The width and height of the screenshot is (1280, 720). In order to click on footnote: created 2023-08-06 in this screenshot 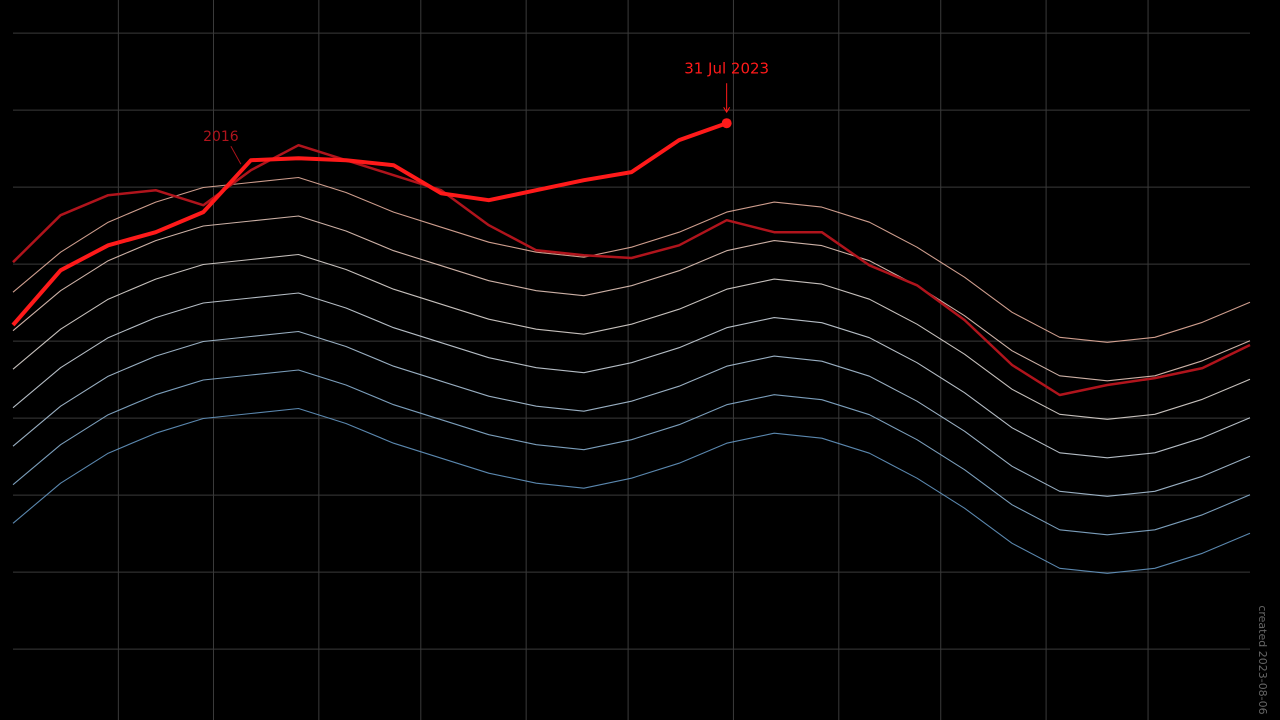, I will do `click(1262, 659)`.